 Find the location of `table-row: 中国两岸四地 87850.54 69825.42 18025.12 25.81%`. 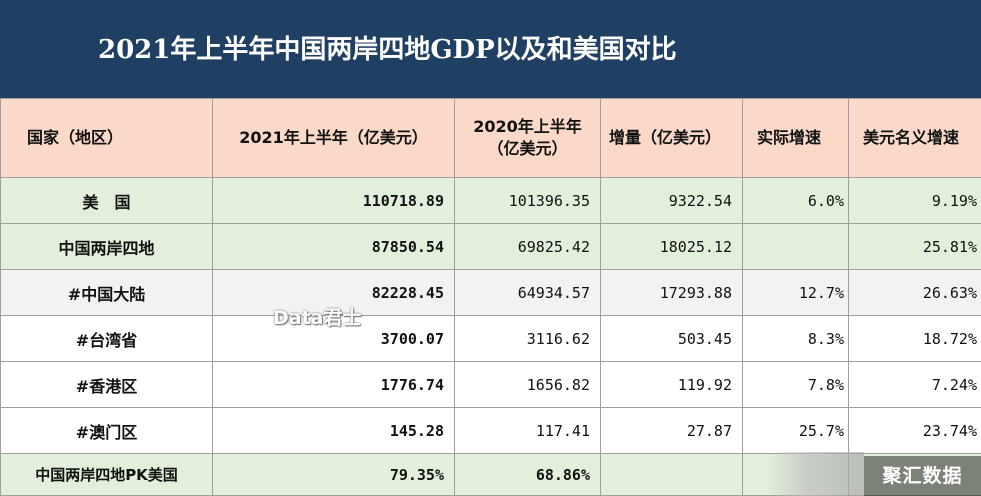

table-row: 中国两岸四地 87850.54 69825.42 18025.12 25.81% is located at coordinates (490, 246).